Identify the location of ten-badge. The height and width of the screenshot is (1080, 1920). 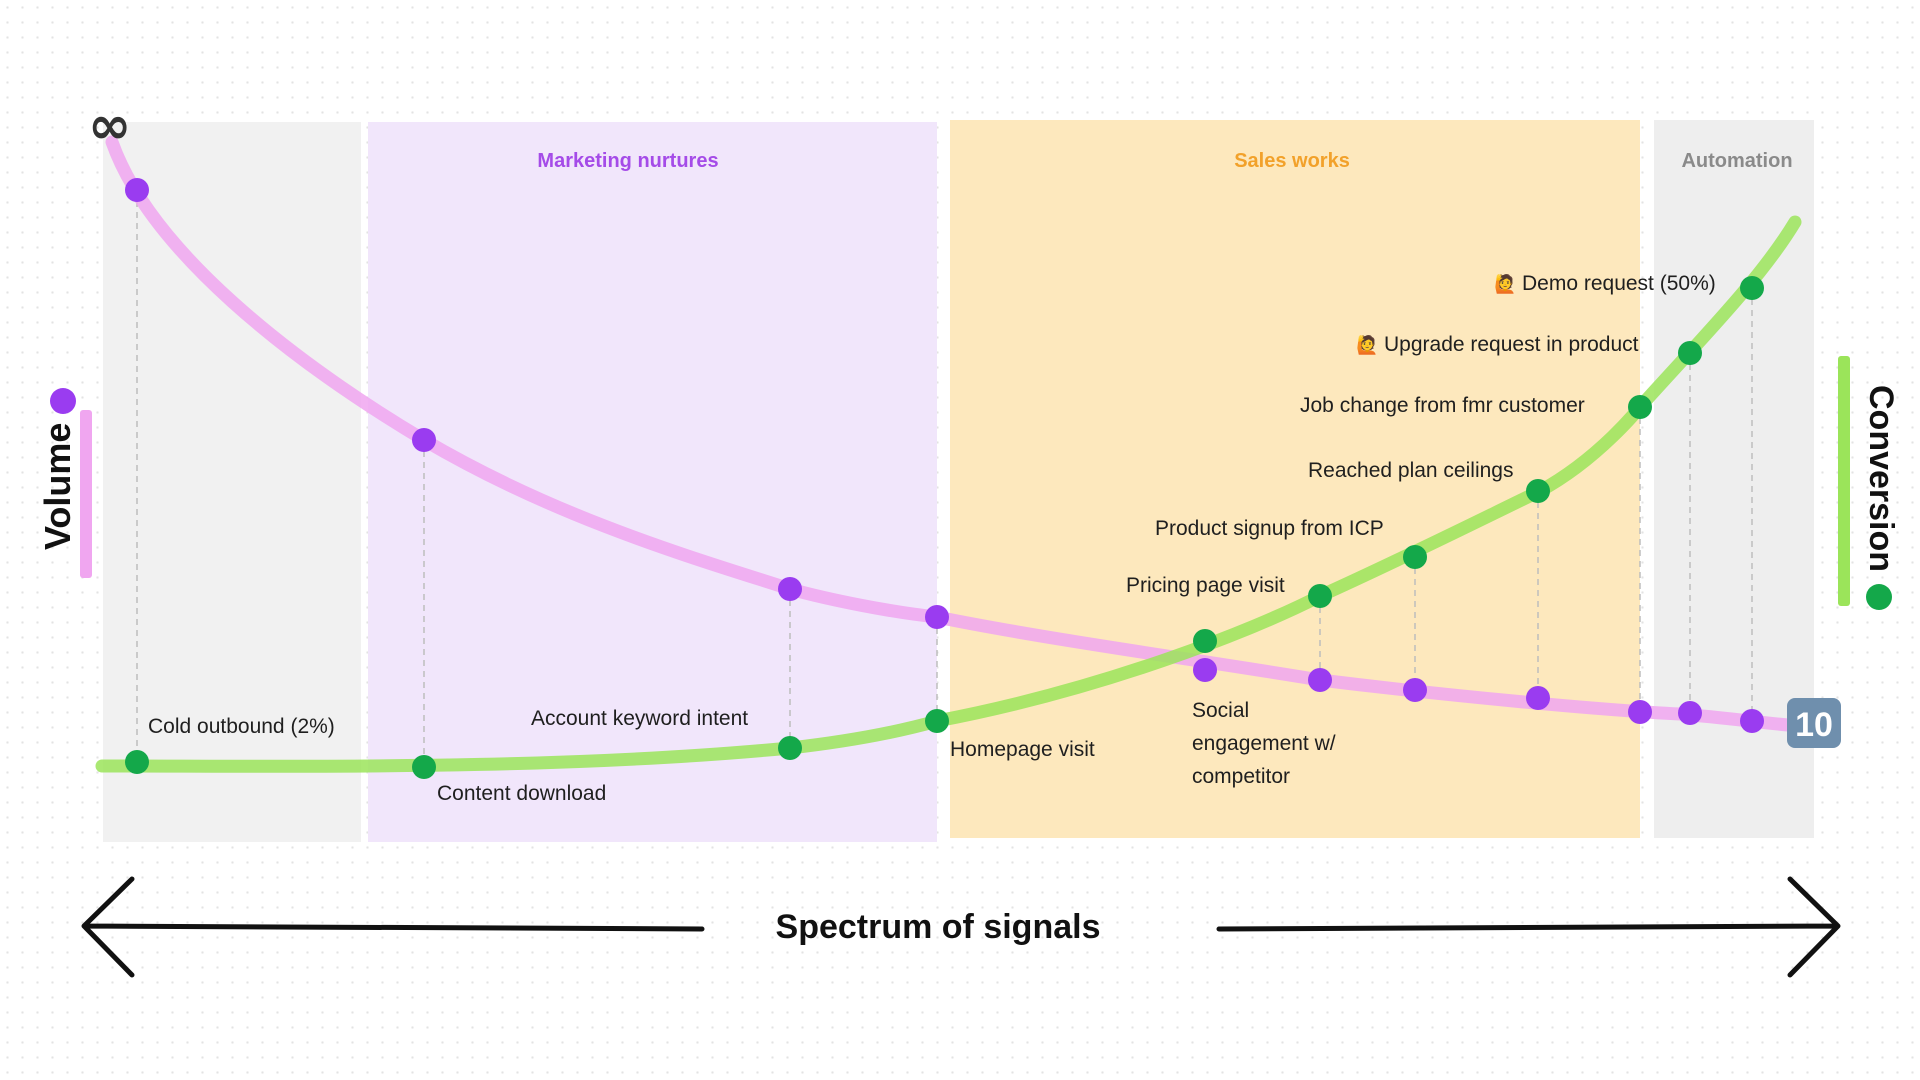
(1814, 723).